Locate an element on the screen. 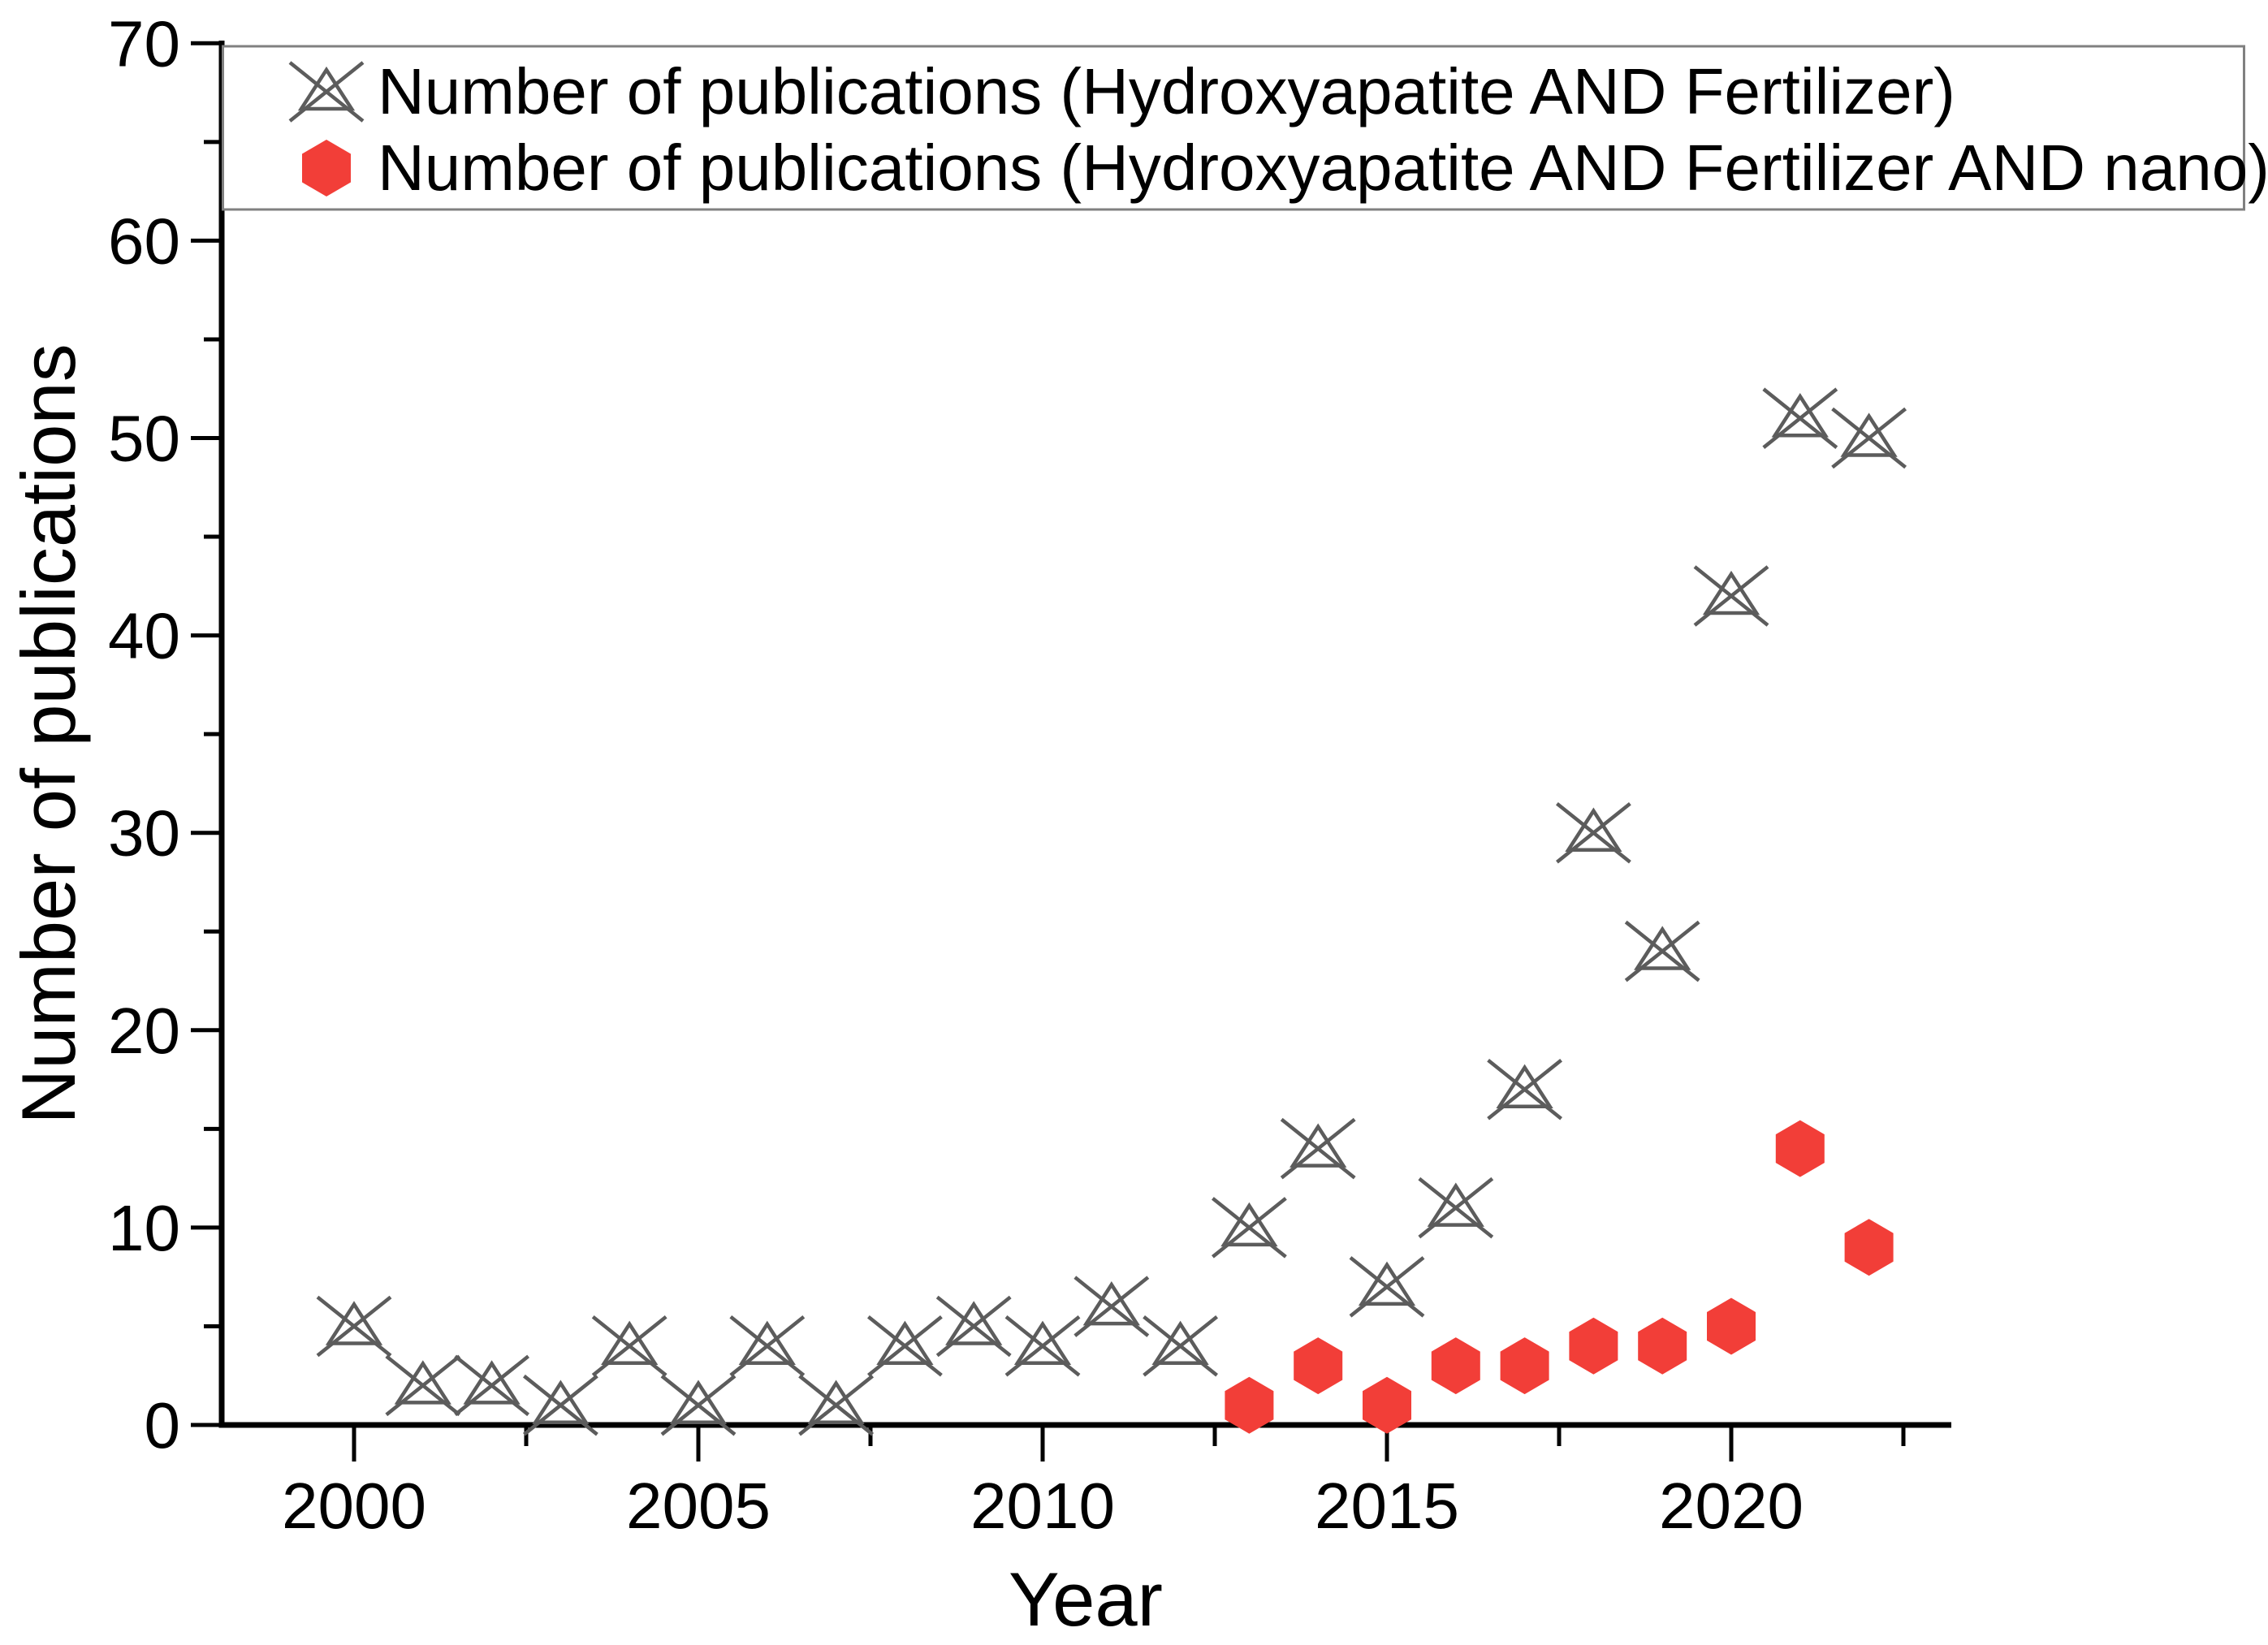  y-tick-label: 40 is located at coordinates (144, 636).